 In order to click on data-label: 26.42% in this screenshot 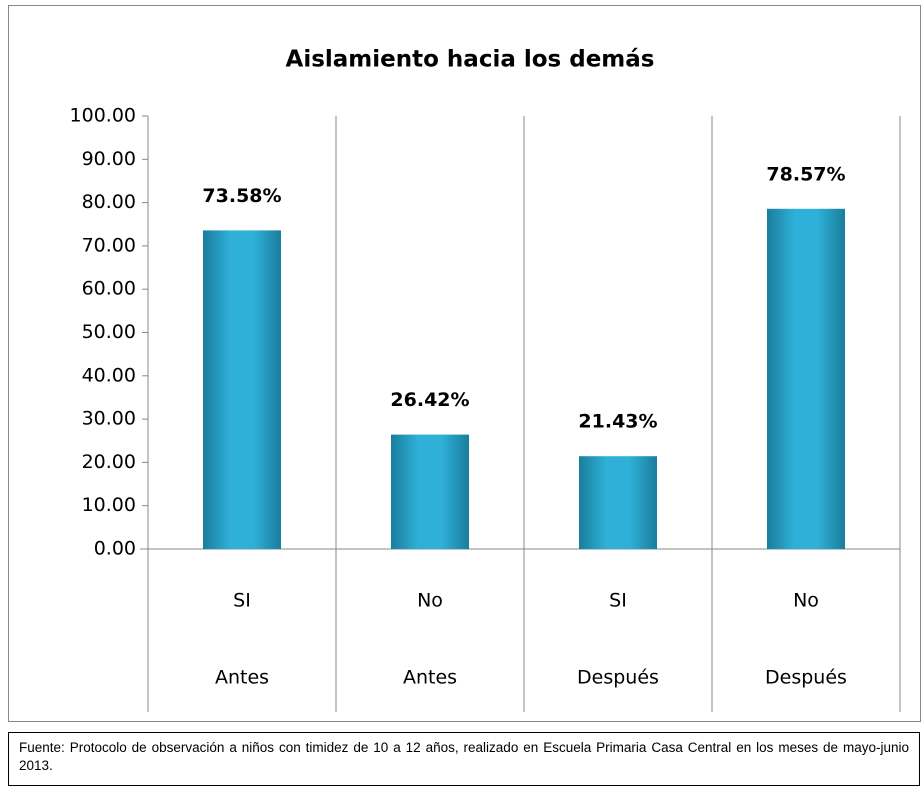, I will do `click(429, 400)`.